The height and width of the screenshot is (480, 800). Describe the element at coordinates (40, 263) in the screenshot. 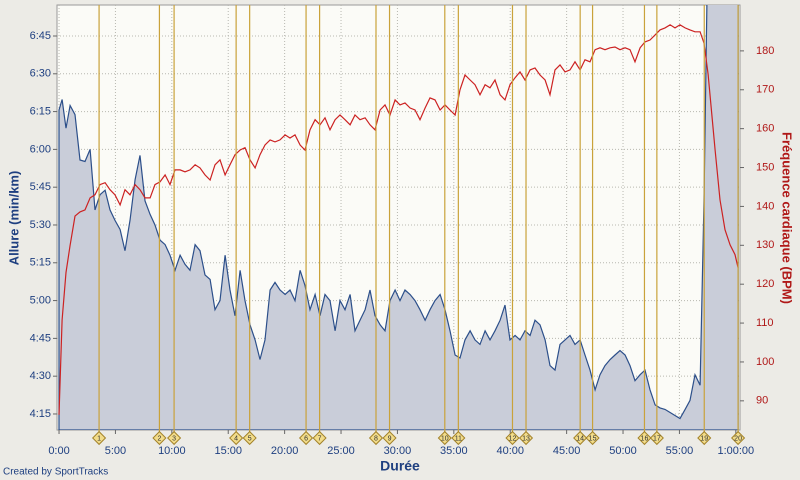

I see `y-tick-label: 5:15` at that location.